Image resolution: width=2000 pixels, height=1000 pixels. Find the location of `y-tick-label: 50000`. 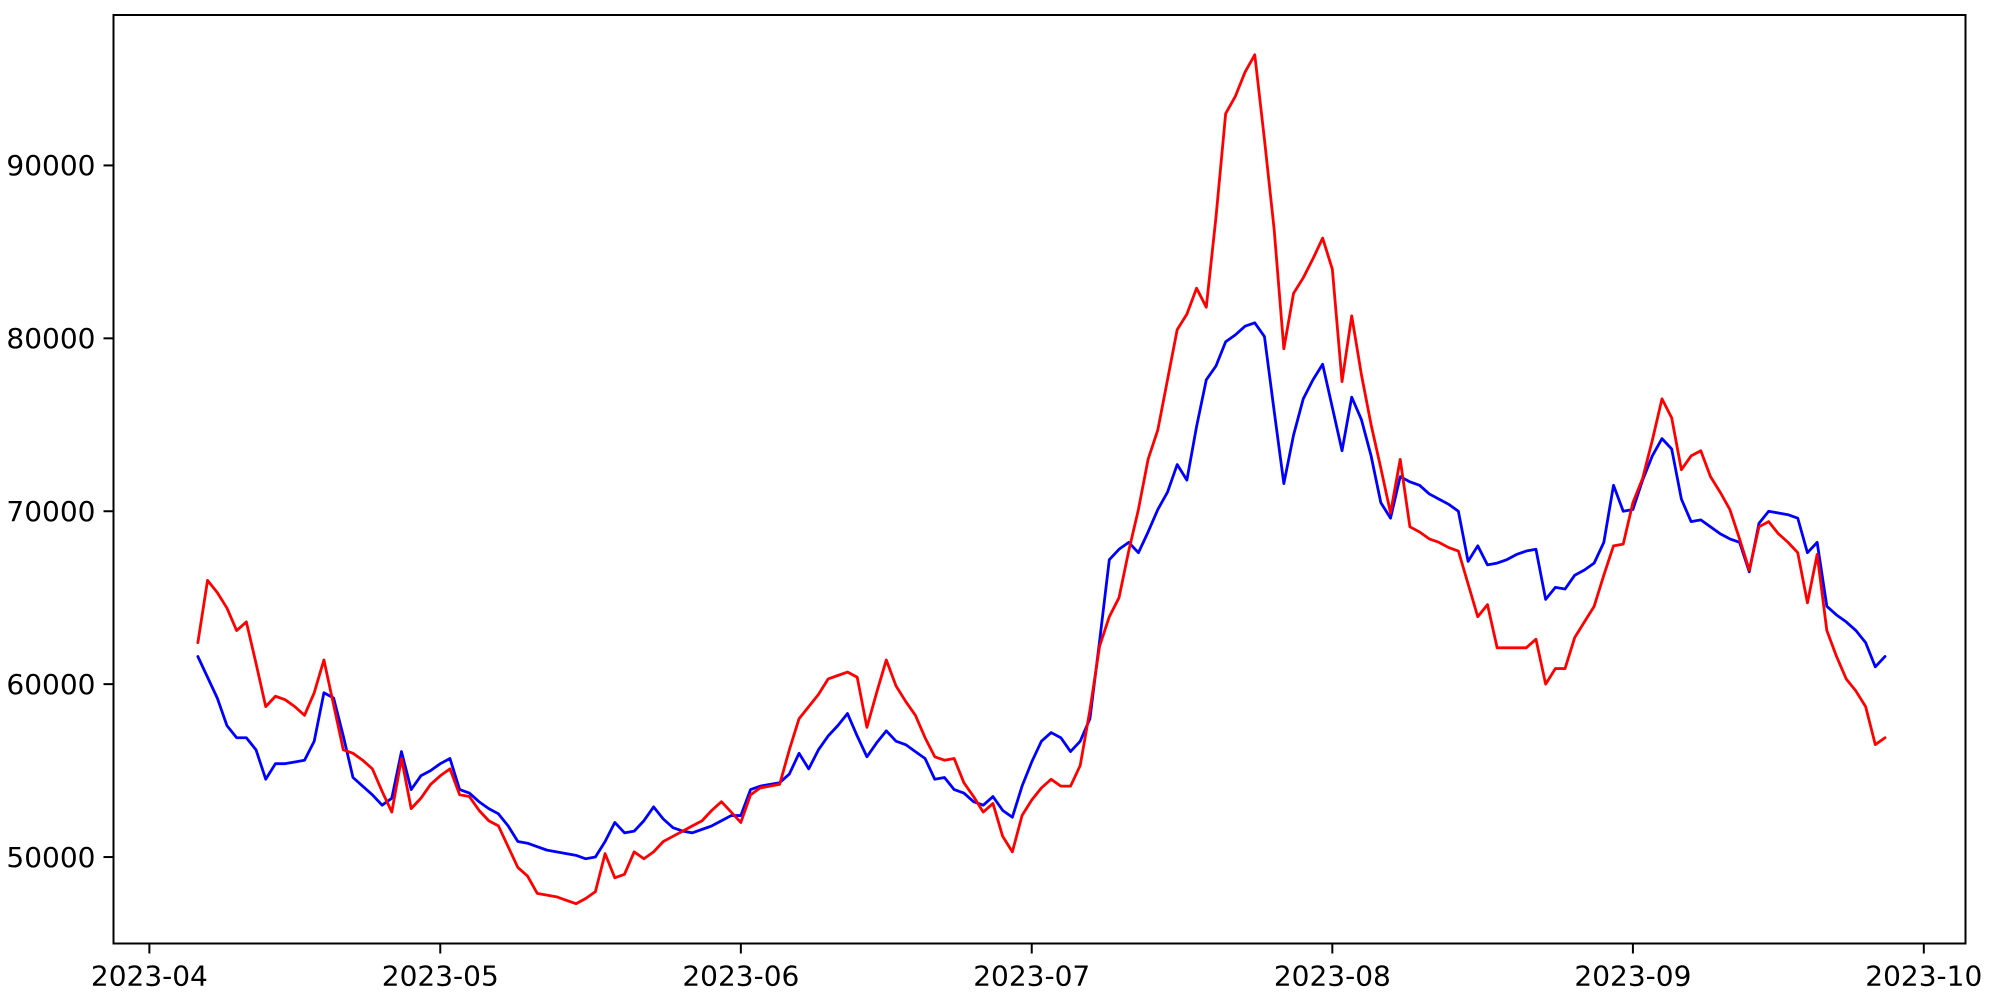

y-tick-label: 50000 is located at coordinates (50, 857).